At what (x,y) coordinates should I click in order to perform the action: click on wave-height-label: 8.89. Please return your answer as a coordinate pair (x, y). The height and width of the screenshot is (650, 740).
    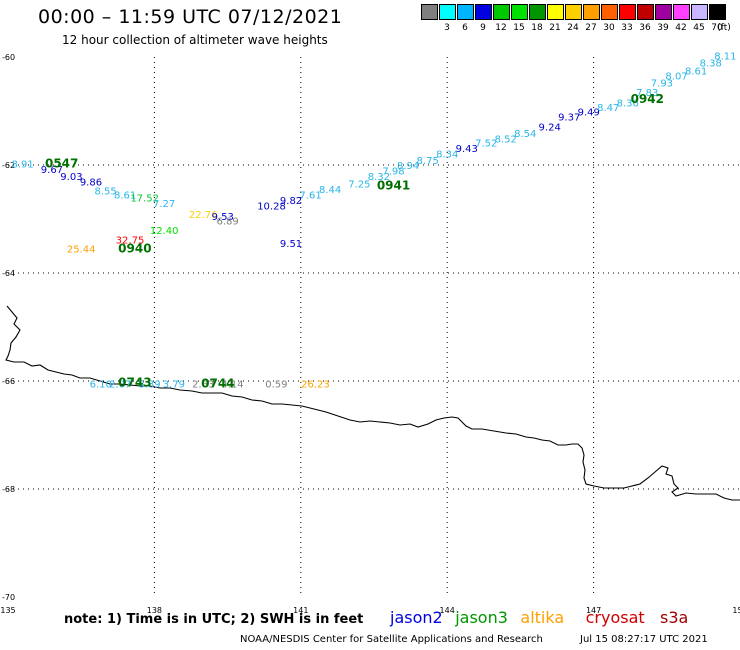
    Looking at the image, I should click on (149, 384).